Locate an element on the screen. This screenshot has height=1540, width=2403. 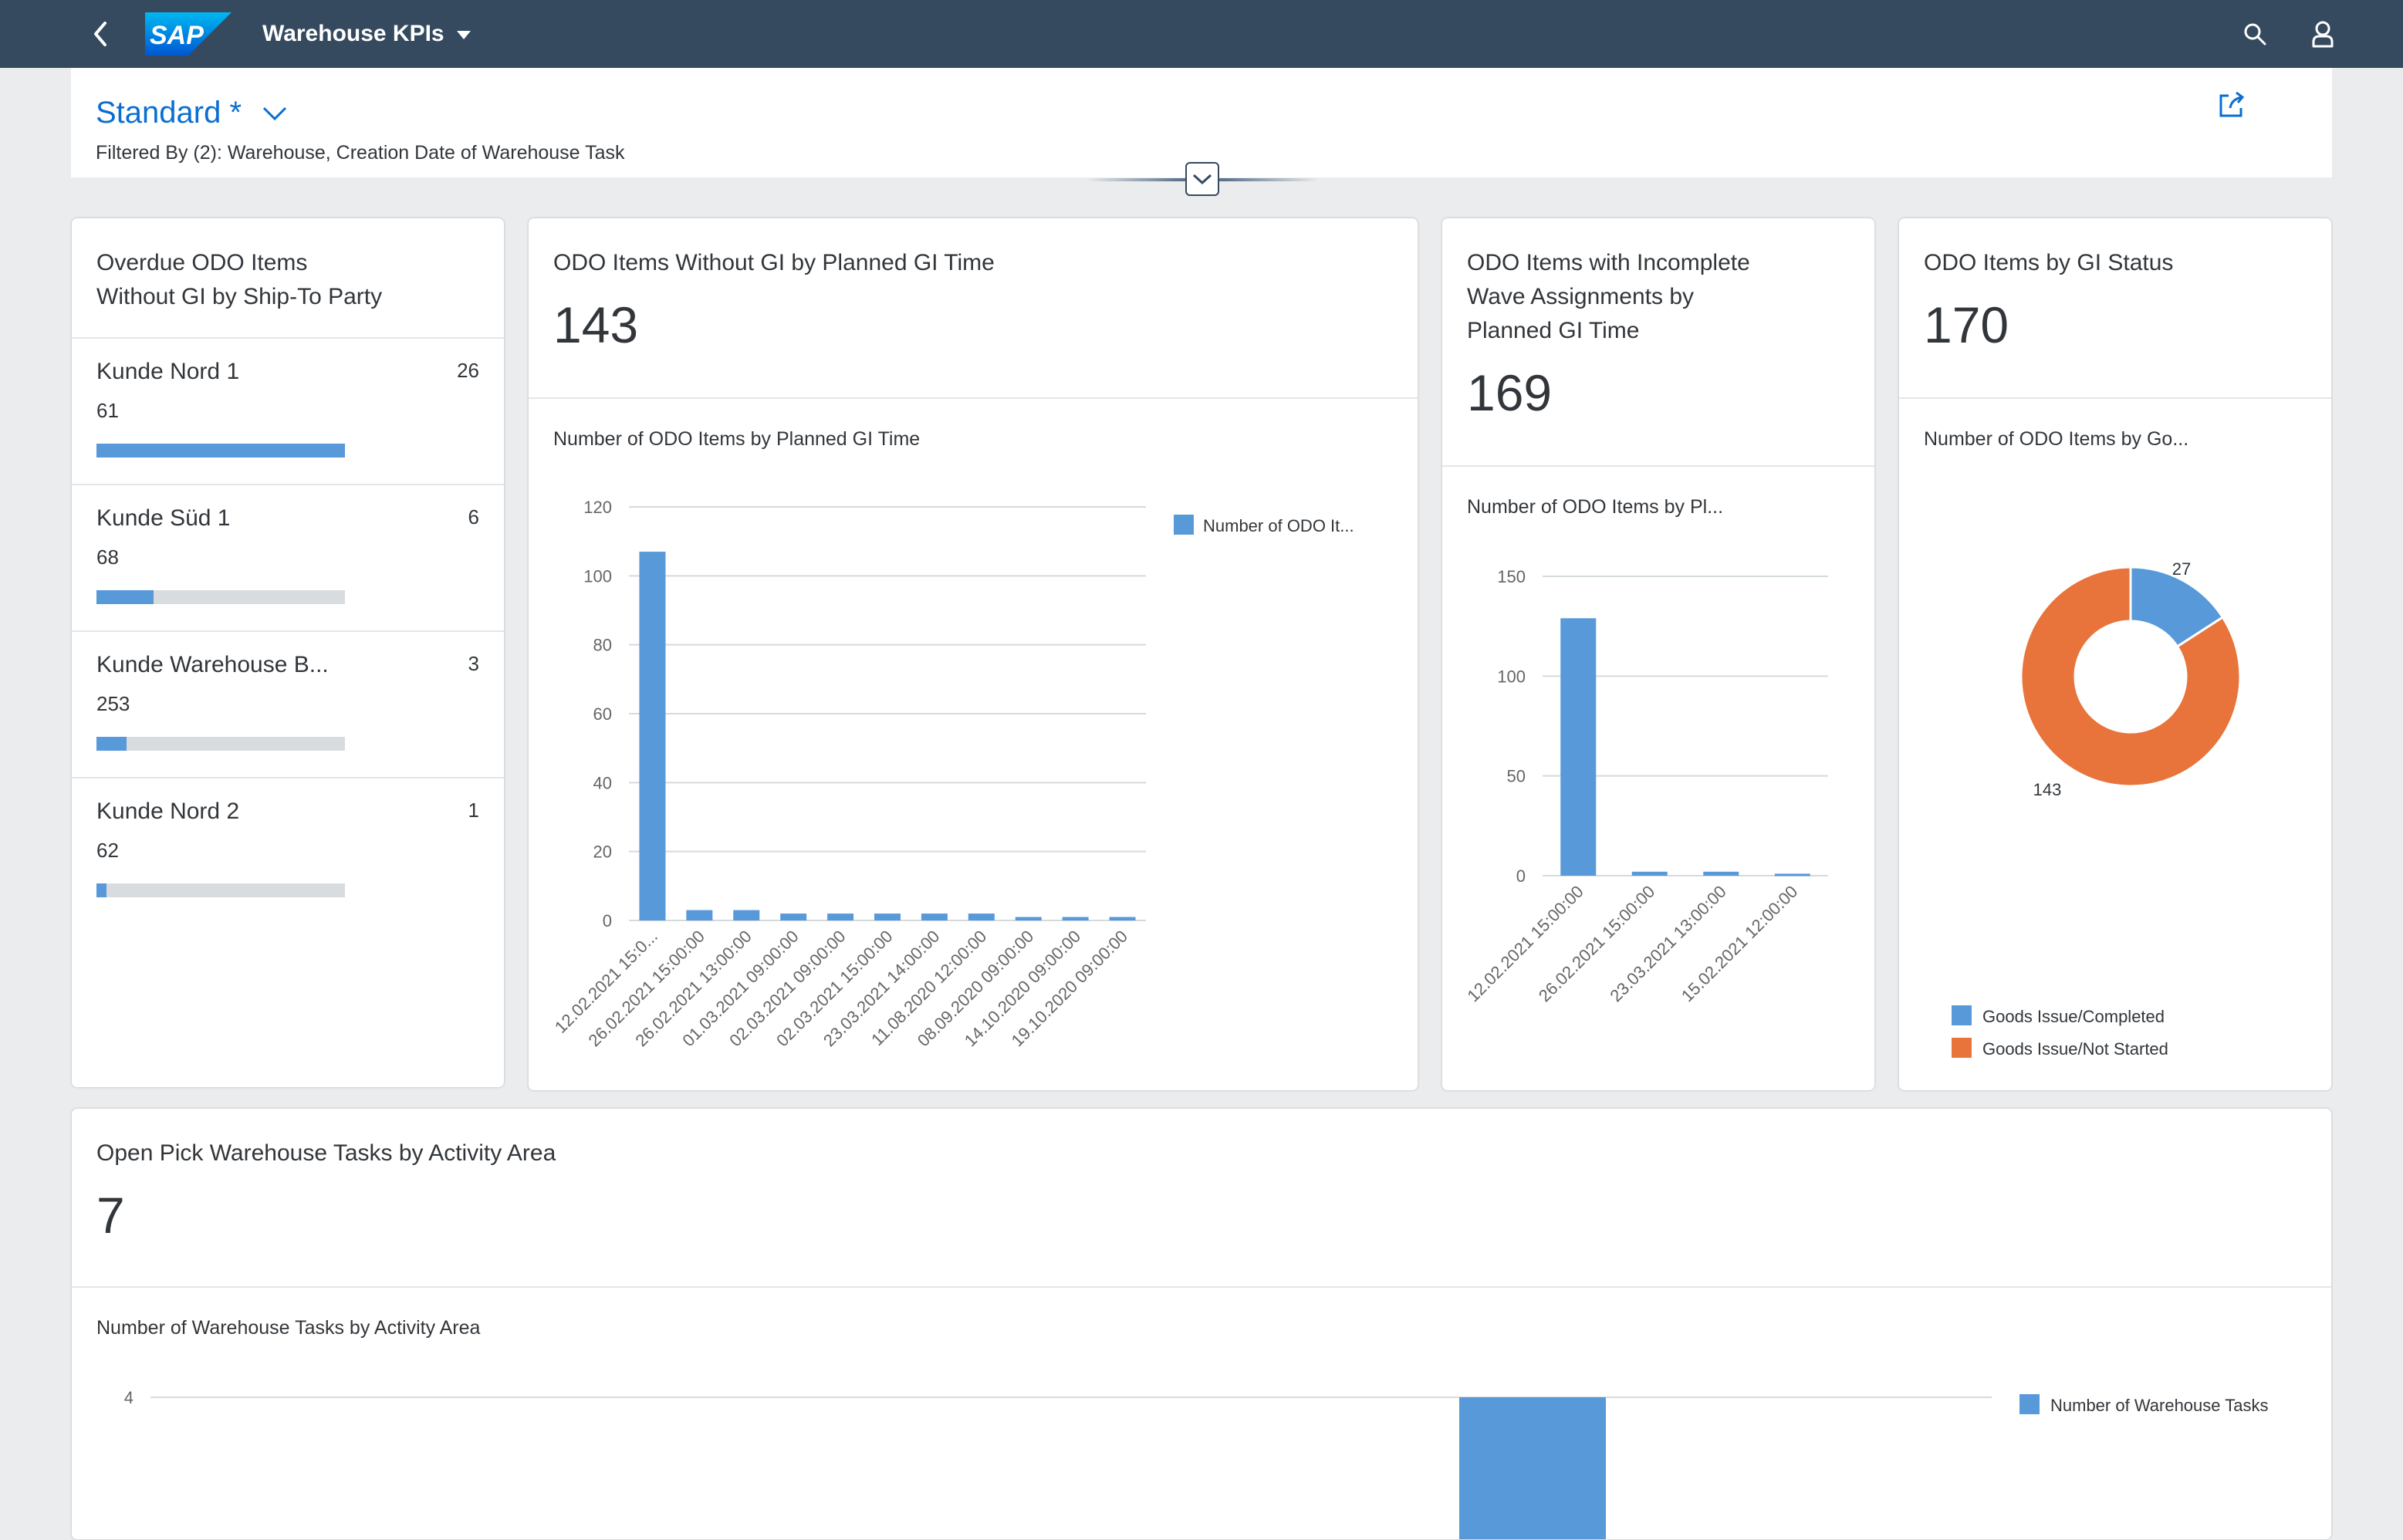
y-tick-label: 80 is located at coordinates (602, 645).